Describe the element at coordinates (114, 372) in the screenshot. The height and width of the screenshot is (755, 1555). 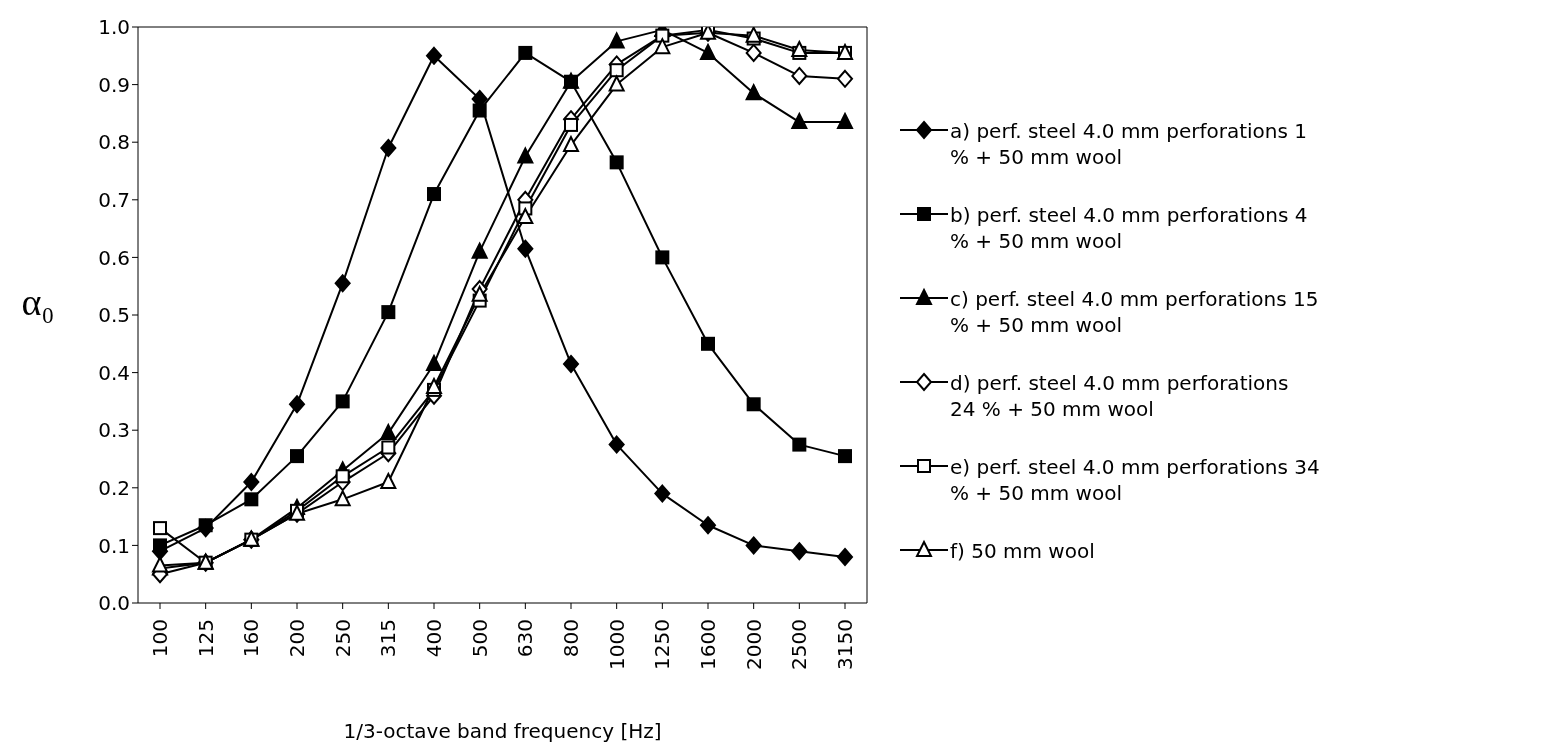
I see `y-tick-label: 0.4` at that location.